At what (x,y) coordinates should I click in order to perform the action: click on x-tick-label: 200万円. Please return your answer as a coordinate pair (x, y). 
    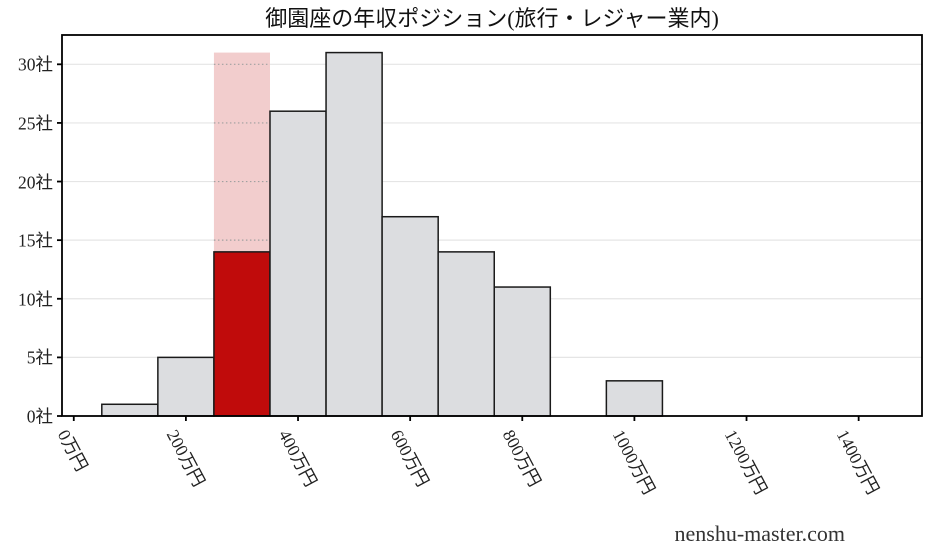
    Looking at the image, I should click on (185, 458).